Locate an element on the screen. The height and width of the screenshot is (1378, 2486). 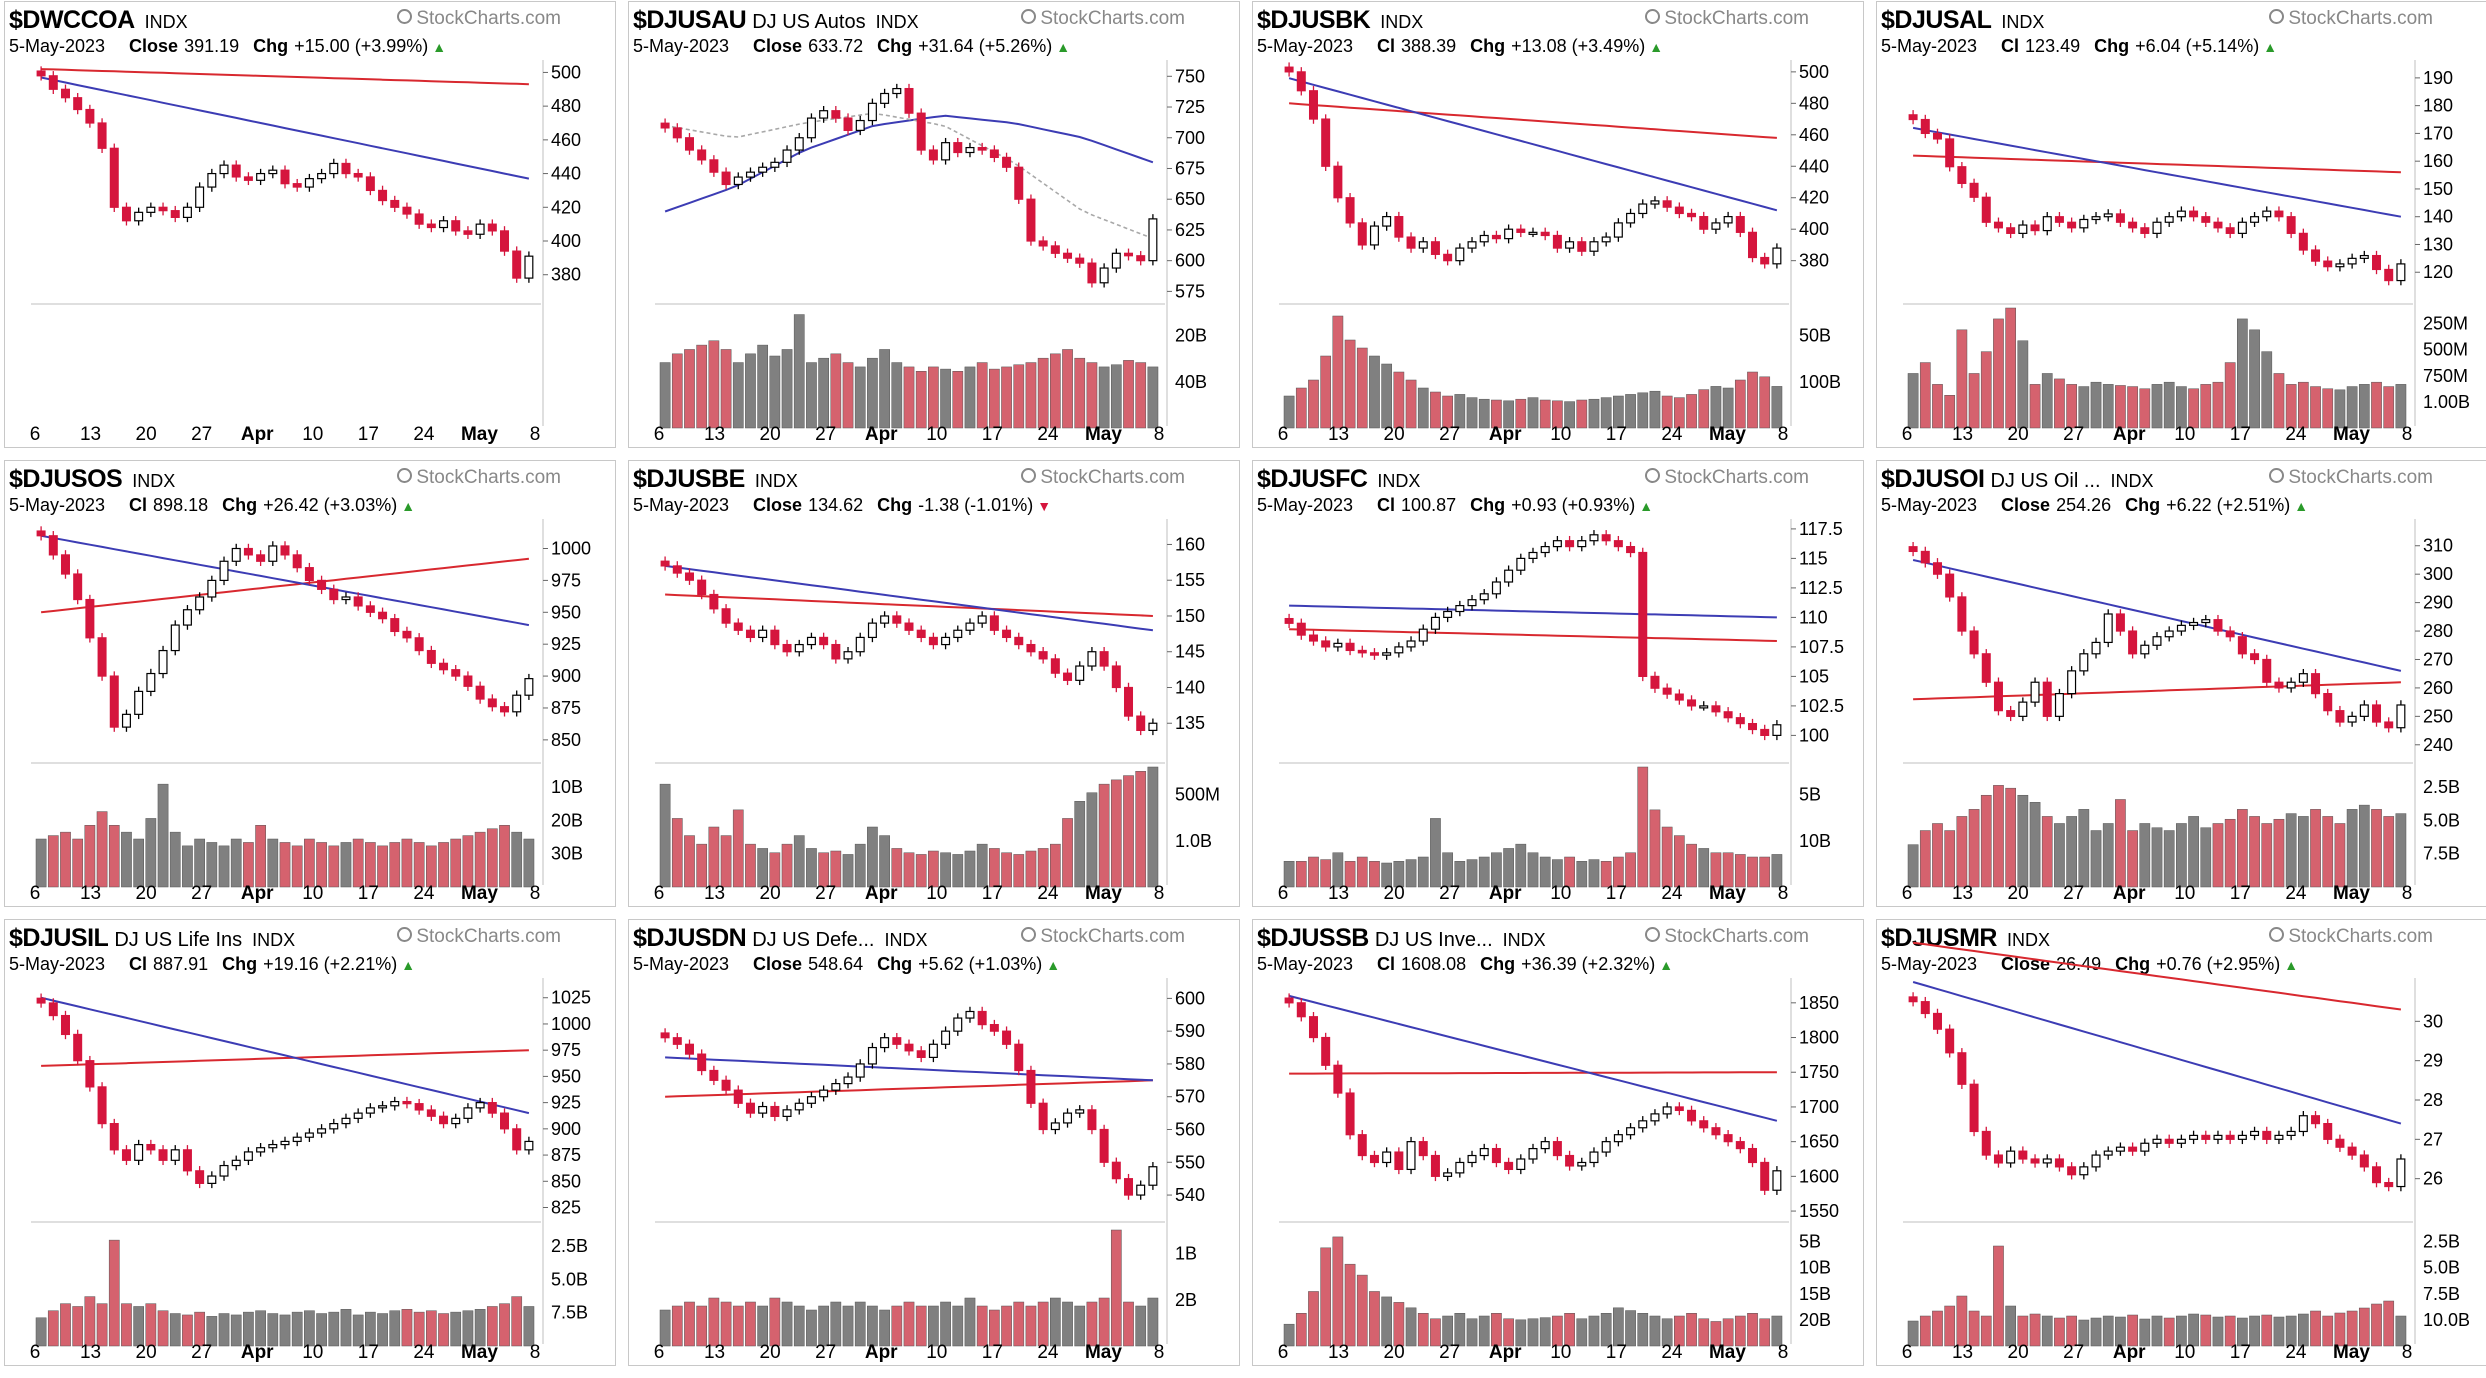
volume-tick-label: 5.0B is located at coordinates (2441, 1268).